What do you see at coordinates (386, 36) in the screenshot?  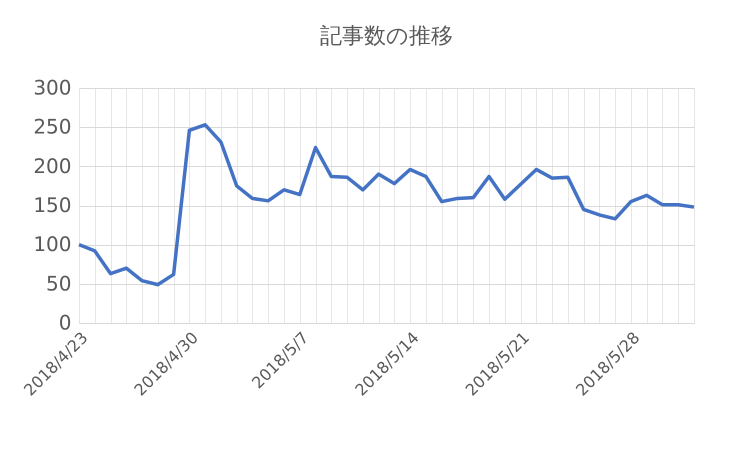 I see `chart-title: 記事数の推移` at bounding box center [386, 36].